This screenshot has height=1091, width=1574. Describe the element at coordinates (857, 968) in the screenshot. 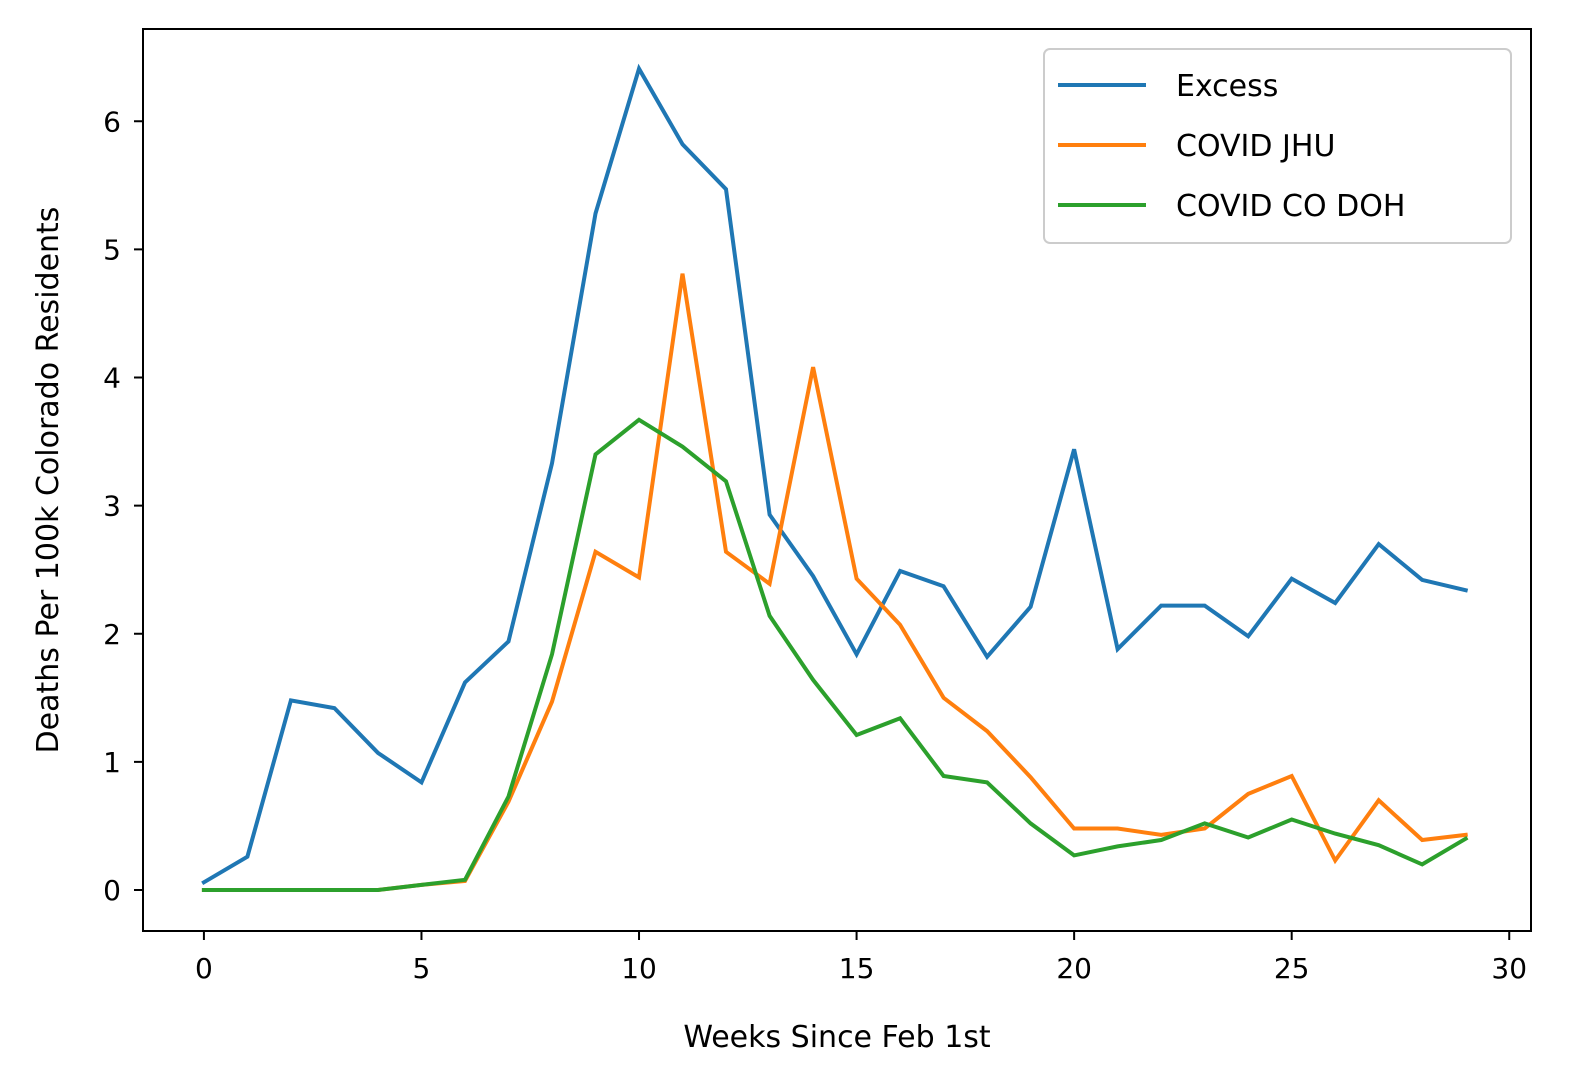

I see `x-tick-label: 15` at that location.